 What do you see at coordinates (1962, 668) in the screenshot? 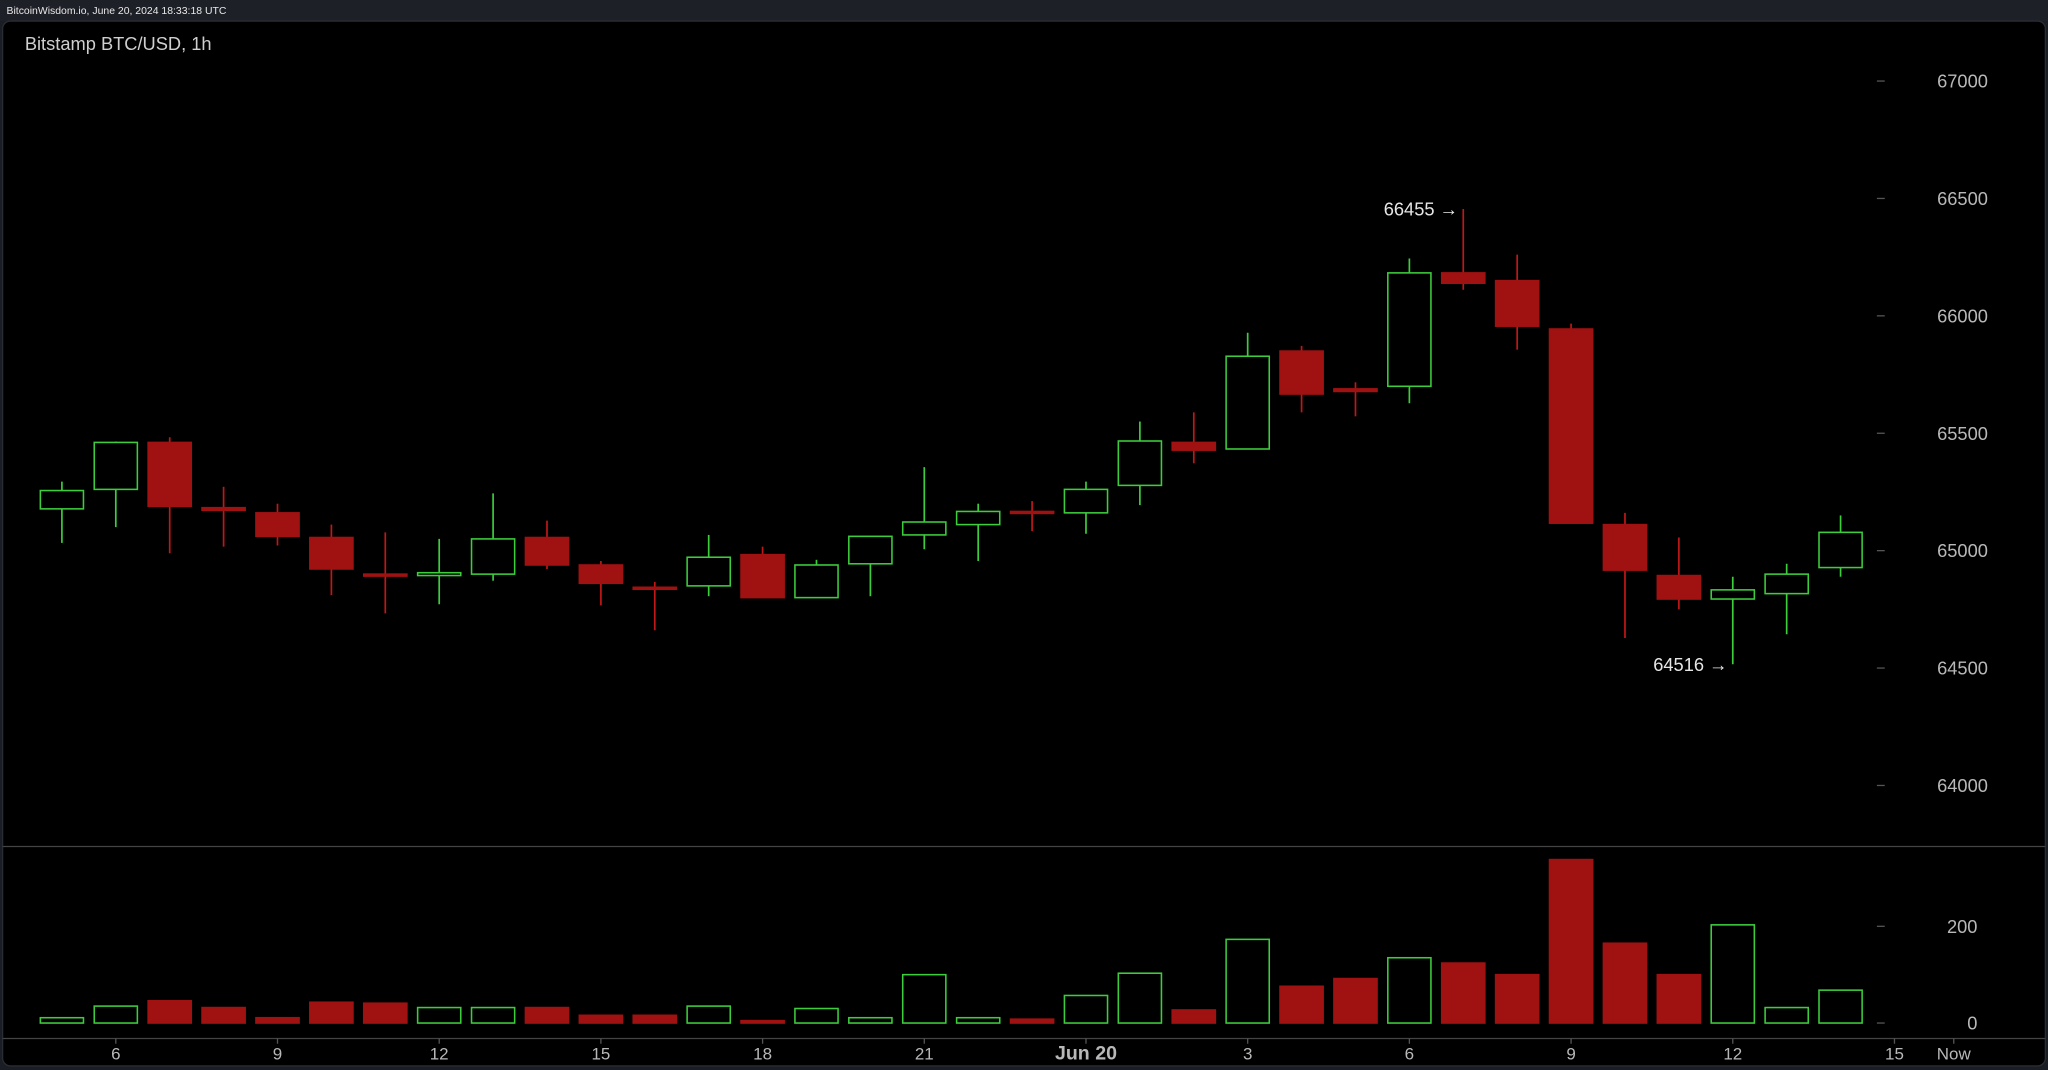
I see `y-tick-label: 64500` at bounding box center [1962, 668].